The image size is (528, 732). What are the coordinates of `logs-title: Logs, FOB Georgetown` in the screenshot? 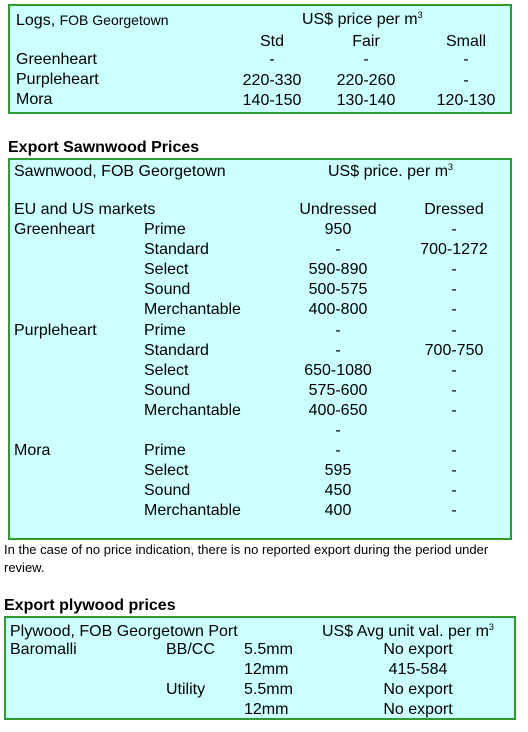 It's located at (92, 20).